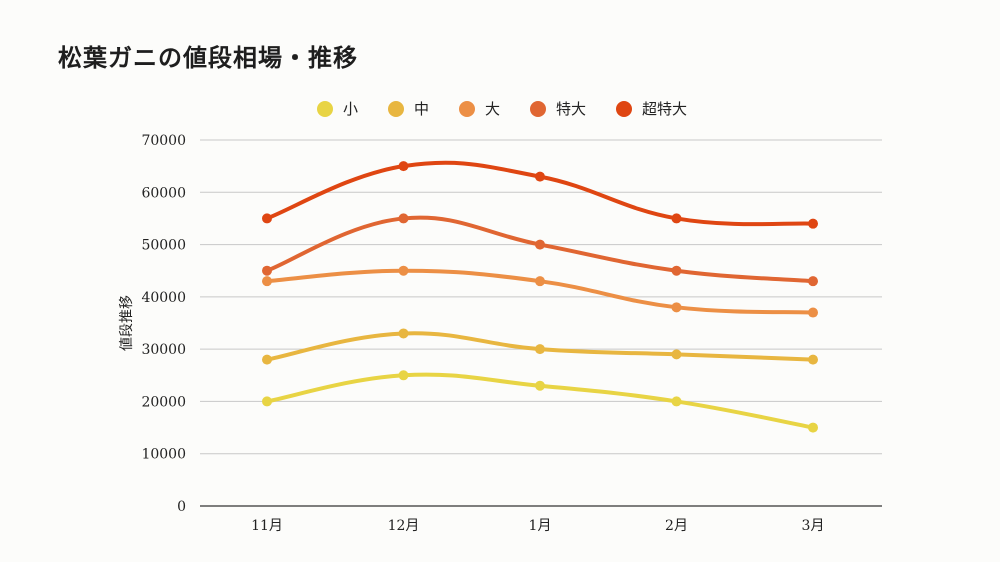 This screenshot has height=562, width=1000. Describe the element at coordinates (676, 526) in the screenshot. I see `x-tick-label: 2月` at that location.